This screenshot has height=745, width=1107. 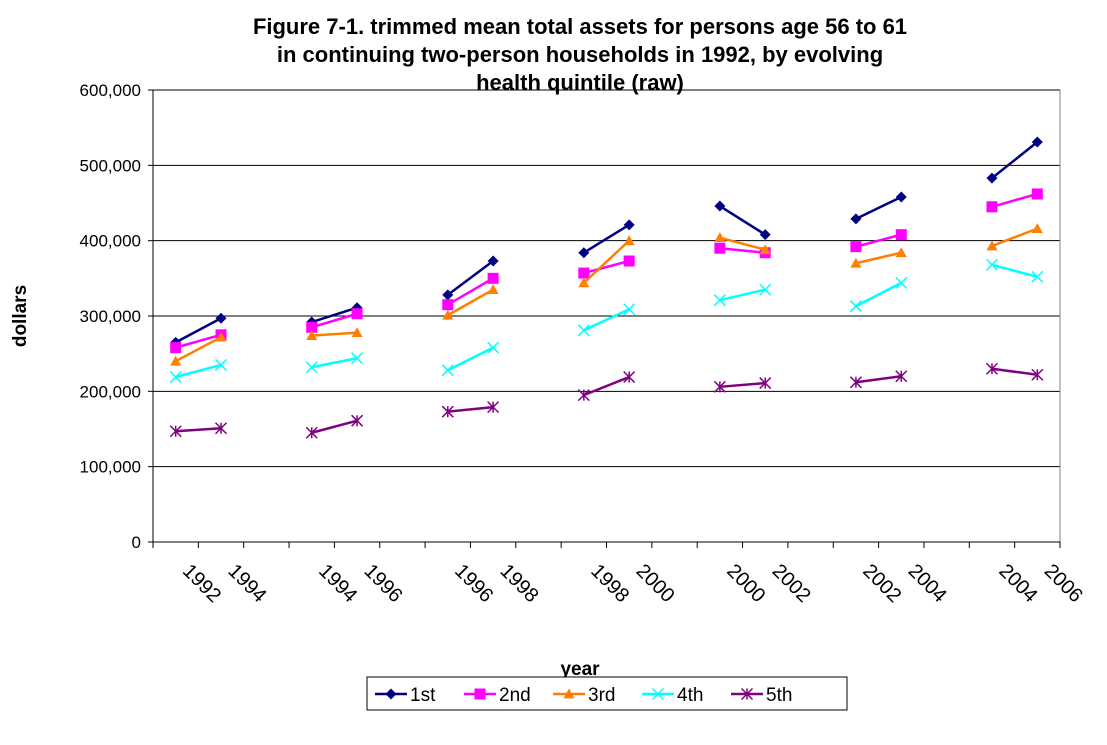 What do you see at coordinates (110, 467) in the screenshot?
I see `y-tick-label: 100,000` at bounding box center [110, 467].